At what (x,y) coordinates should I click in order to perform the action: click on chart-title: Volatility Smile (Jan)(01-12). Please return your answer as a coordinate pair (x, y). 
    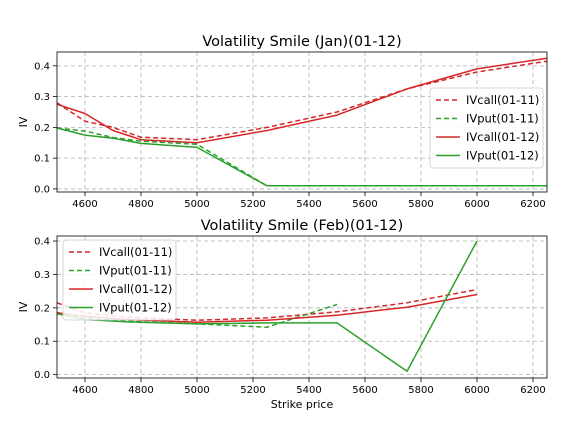
    Looking at the image, I should click on (301, 42).